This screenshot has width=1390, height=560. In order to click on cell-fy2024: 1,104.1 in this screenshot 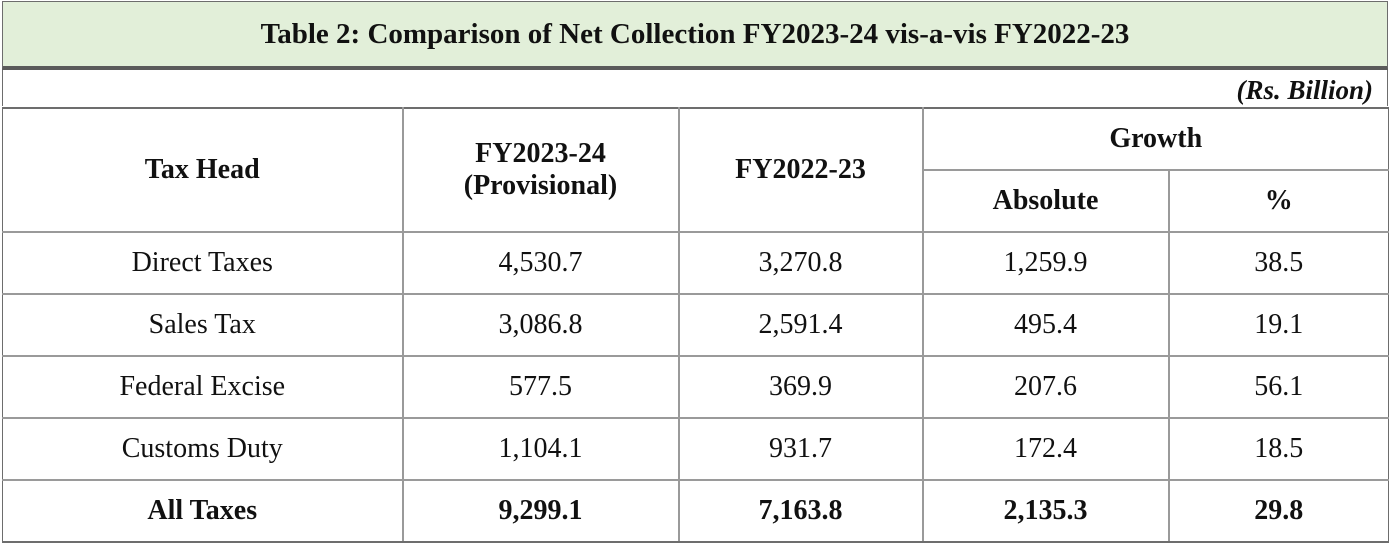, I will do `click(540, 449)`.